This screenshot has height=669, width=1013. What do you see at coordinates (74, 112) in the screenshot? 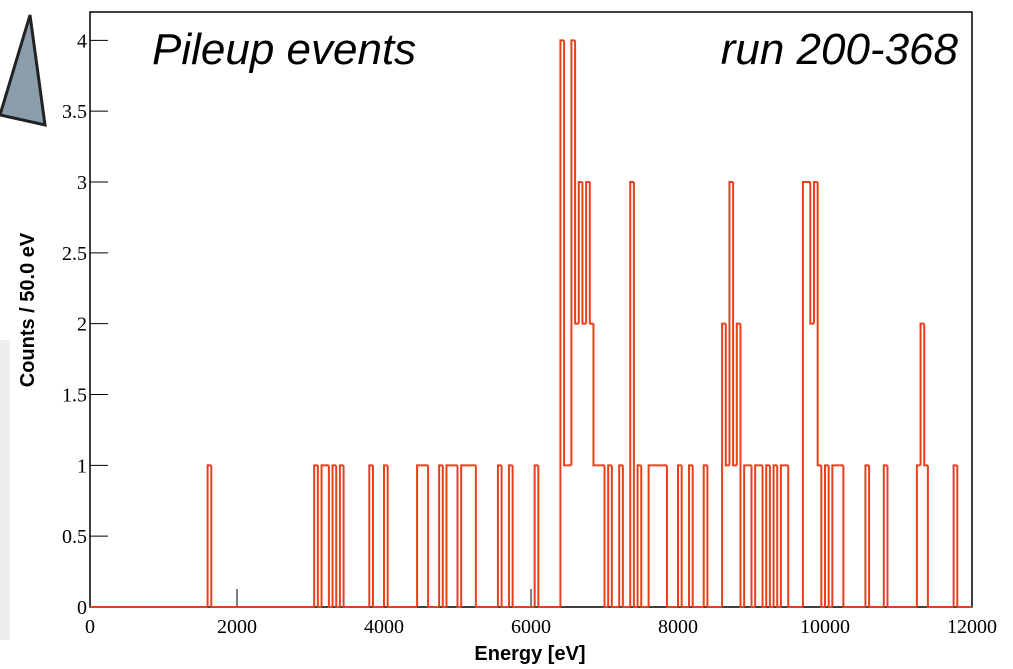
I see `y-tick-label: 3.5` at bounding box center [74, 112].